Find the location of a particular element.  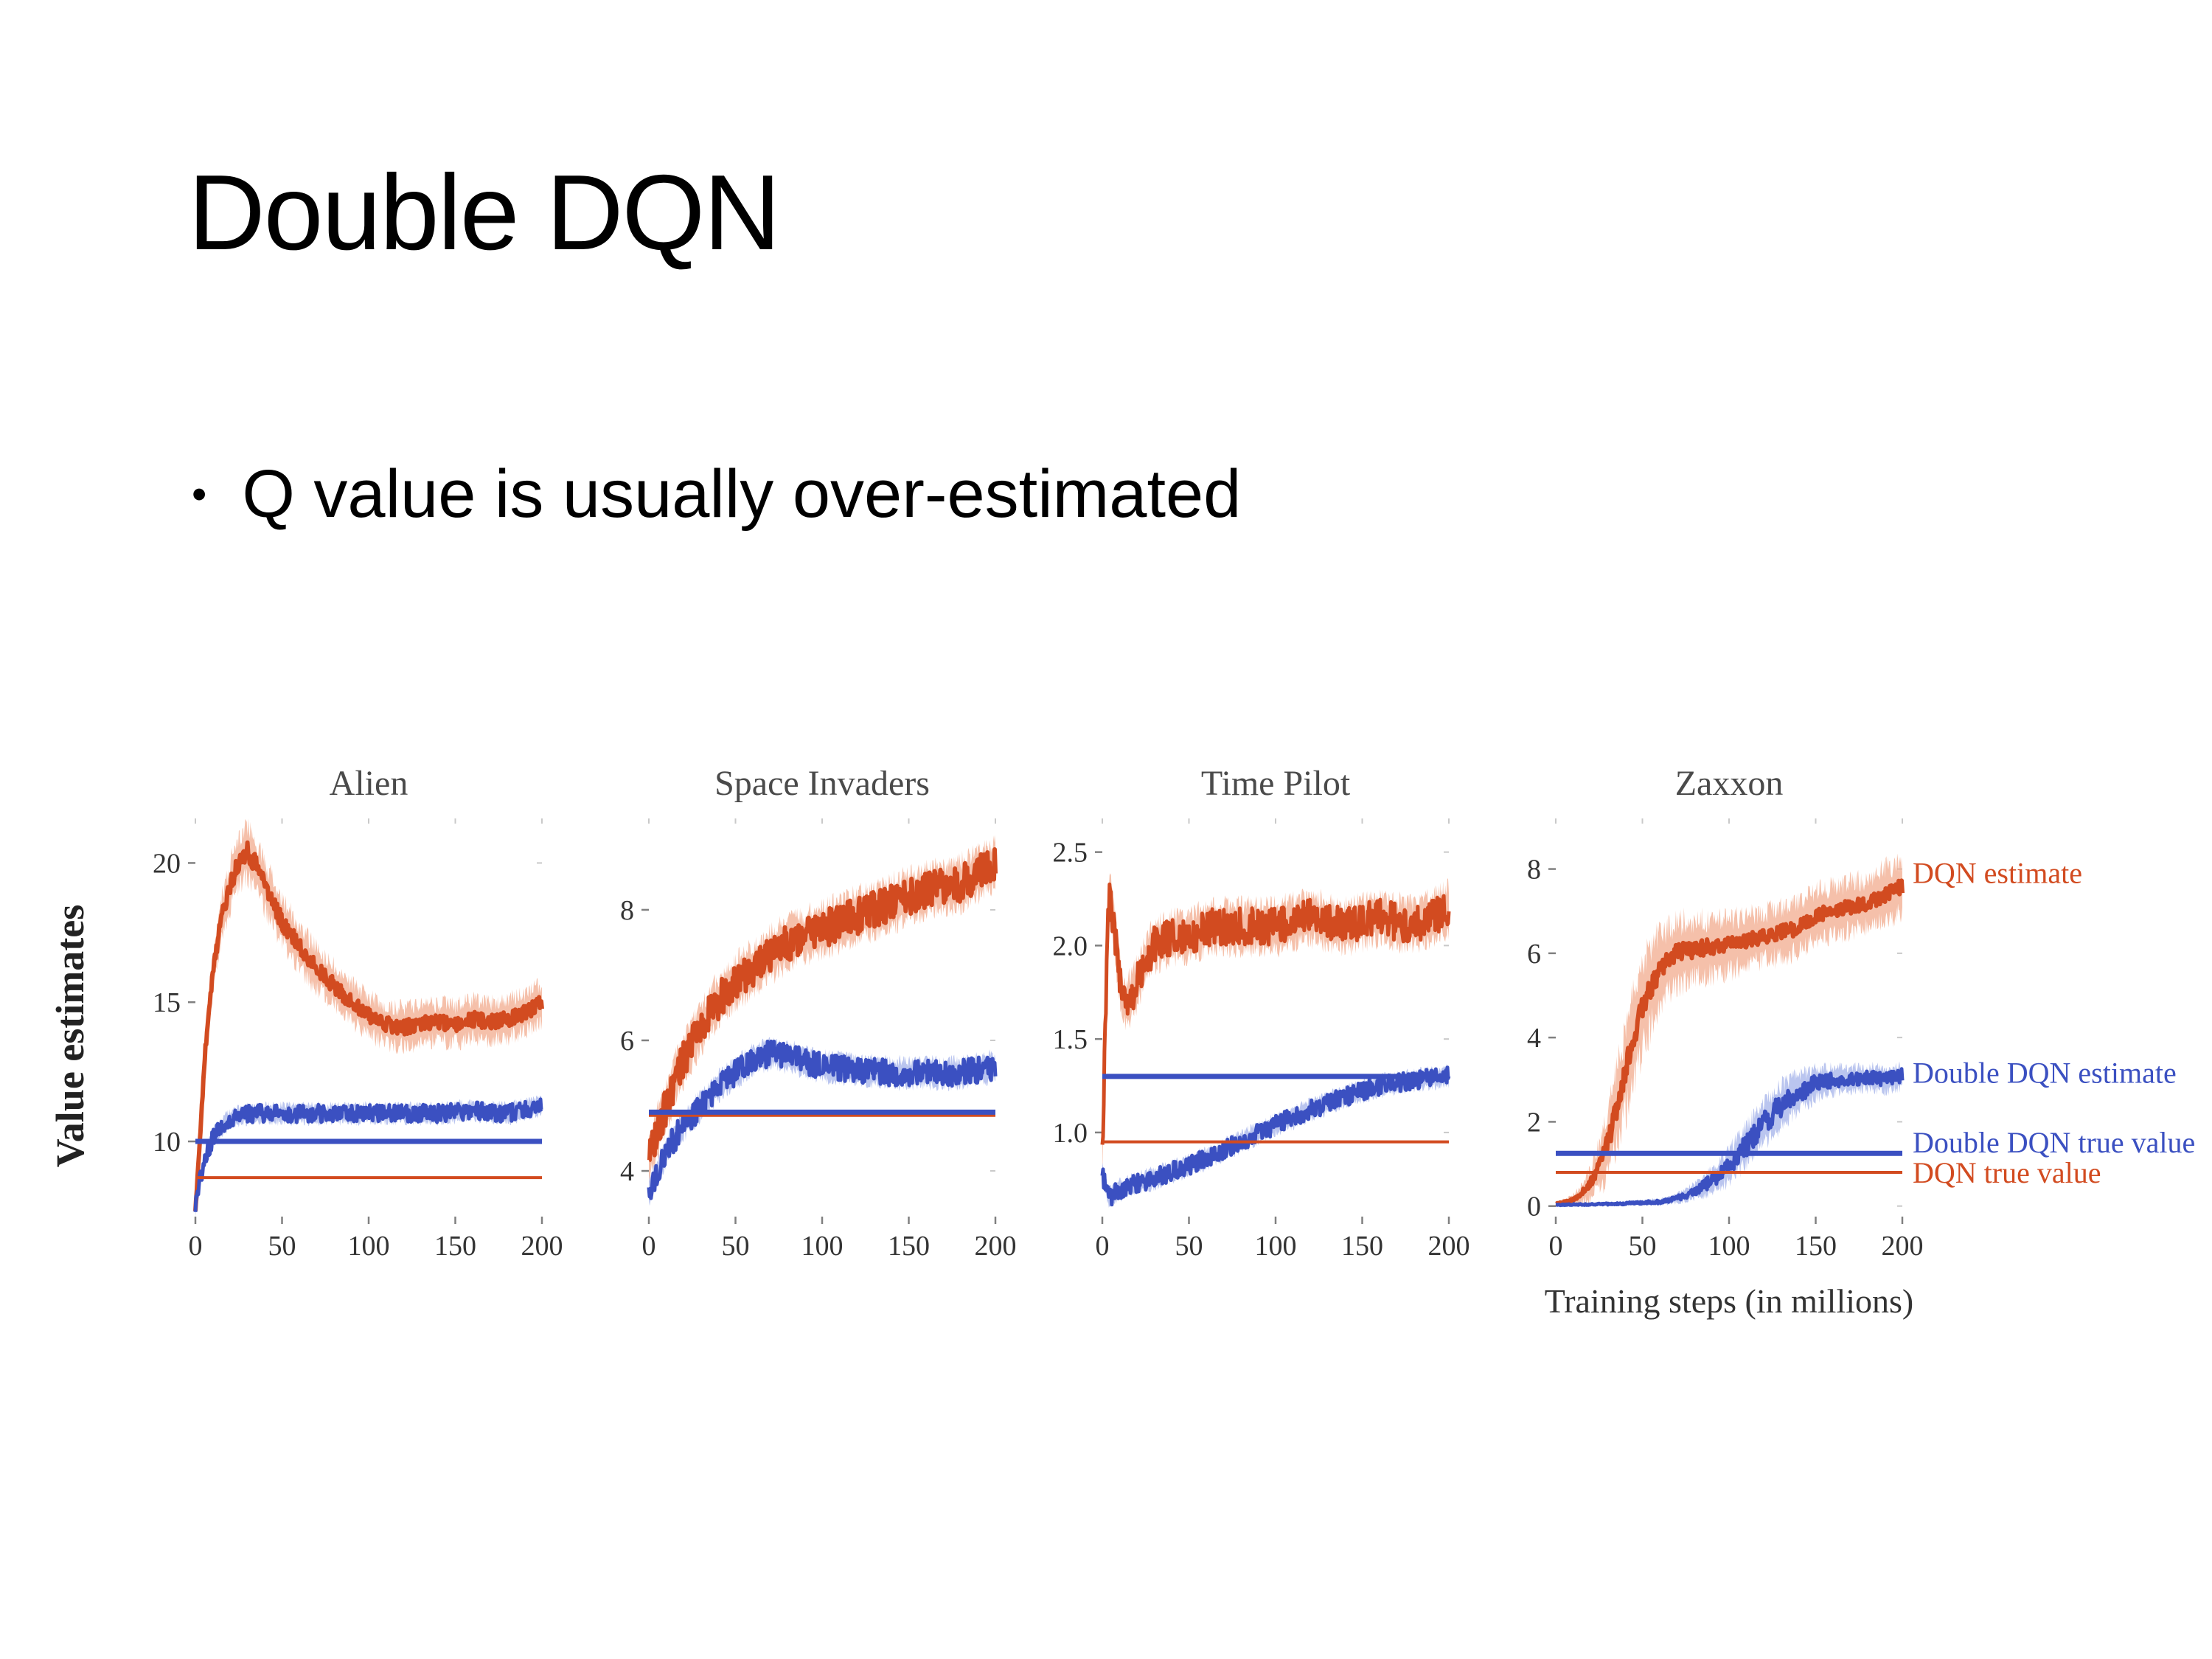

series-band-double-dqn-estimate is located at coordinates (1729, 1133).